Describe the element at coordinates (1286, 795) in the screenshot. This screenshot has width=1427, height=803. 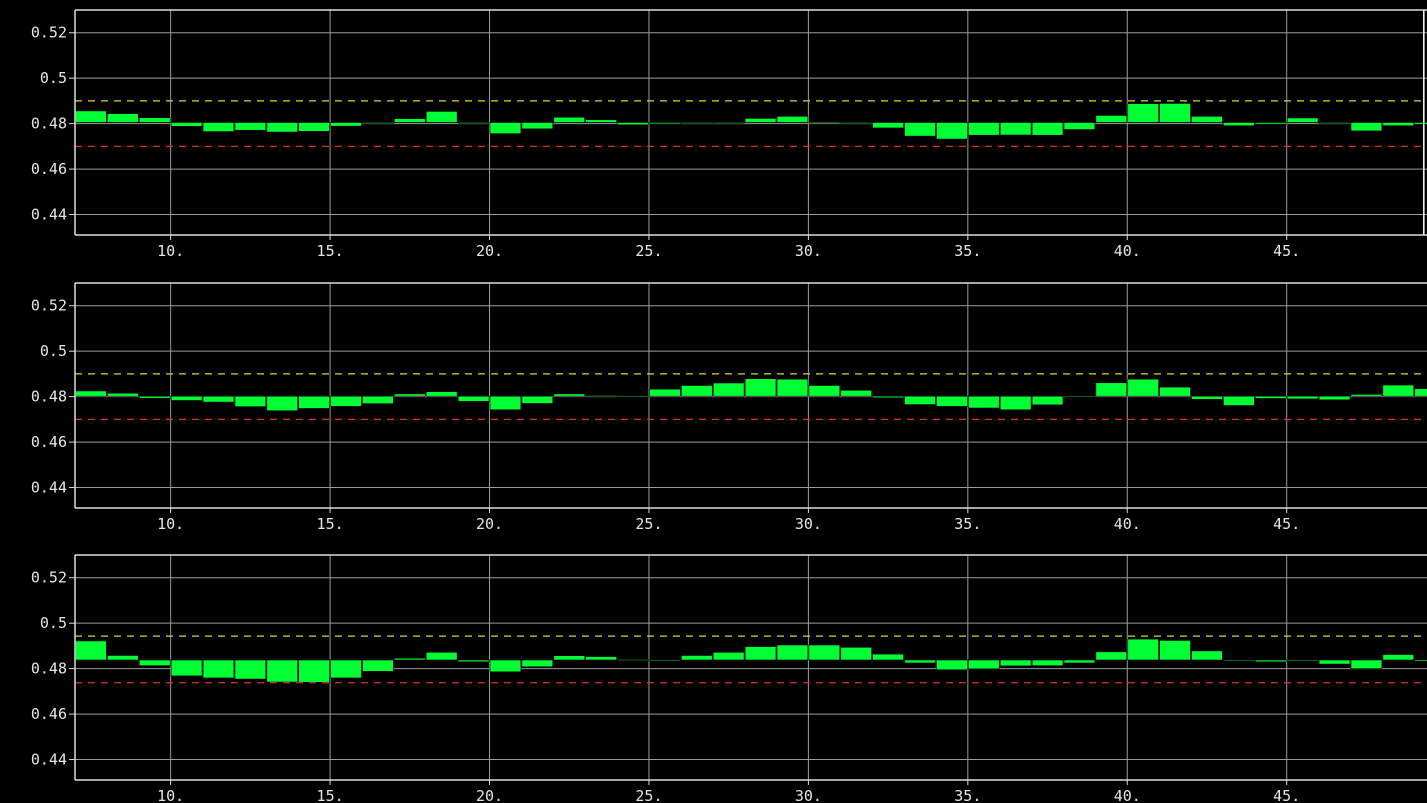
I see `x-tick-label: 45.` at that location.